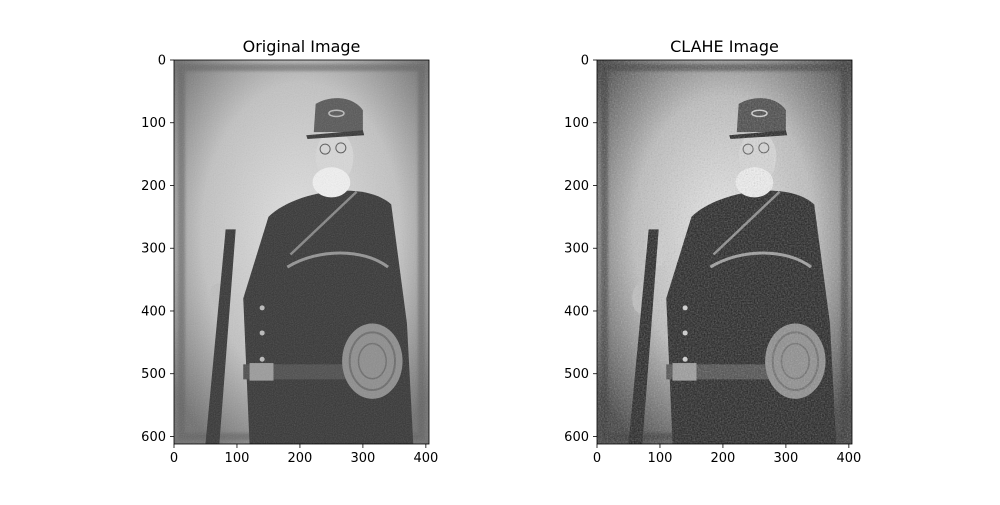  What do you see at coordinates (302, 46) in the screenshot?
I see `axes-title: Original Image` at bounding box center [302, 46].